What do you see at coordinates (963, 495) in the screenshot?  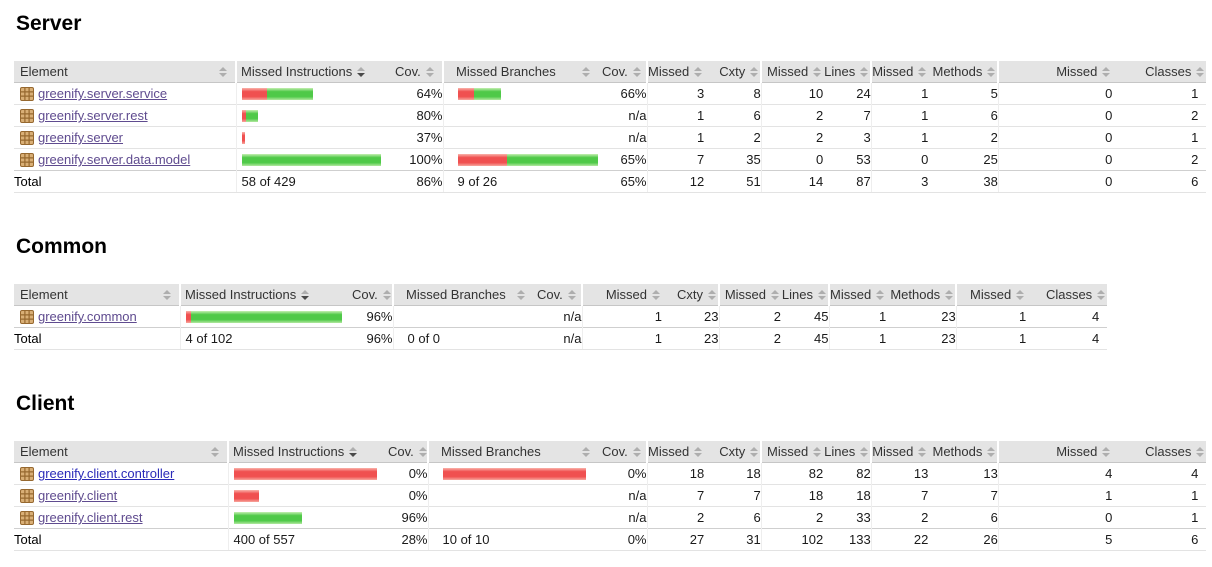 I see `counter-cell: 7` at bounding box center [963, 495].